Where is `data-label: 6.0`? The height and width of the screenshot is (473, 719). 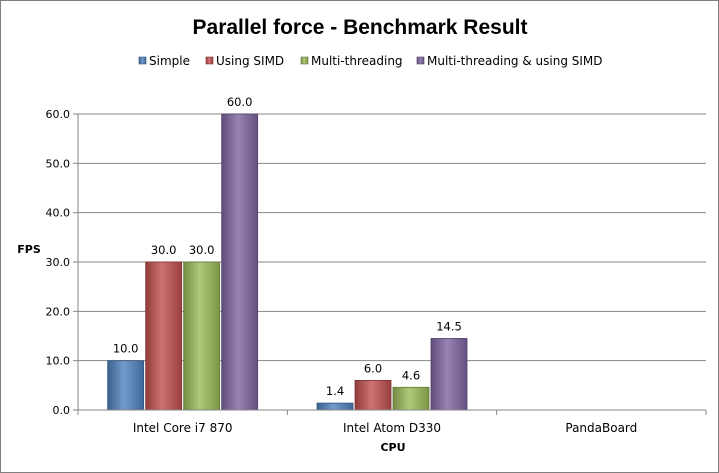
data-label: 6.0 is located at coordinates (373, 368).